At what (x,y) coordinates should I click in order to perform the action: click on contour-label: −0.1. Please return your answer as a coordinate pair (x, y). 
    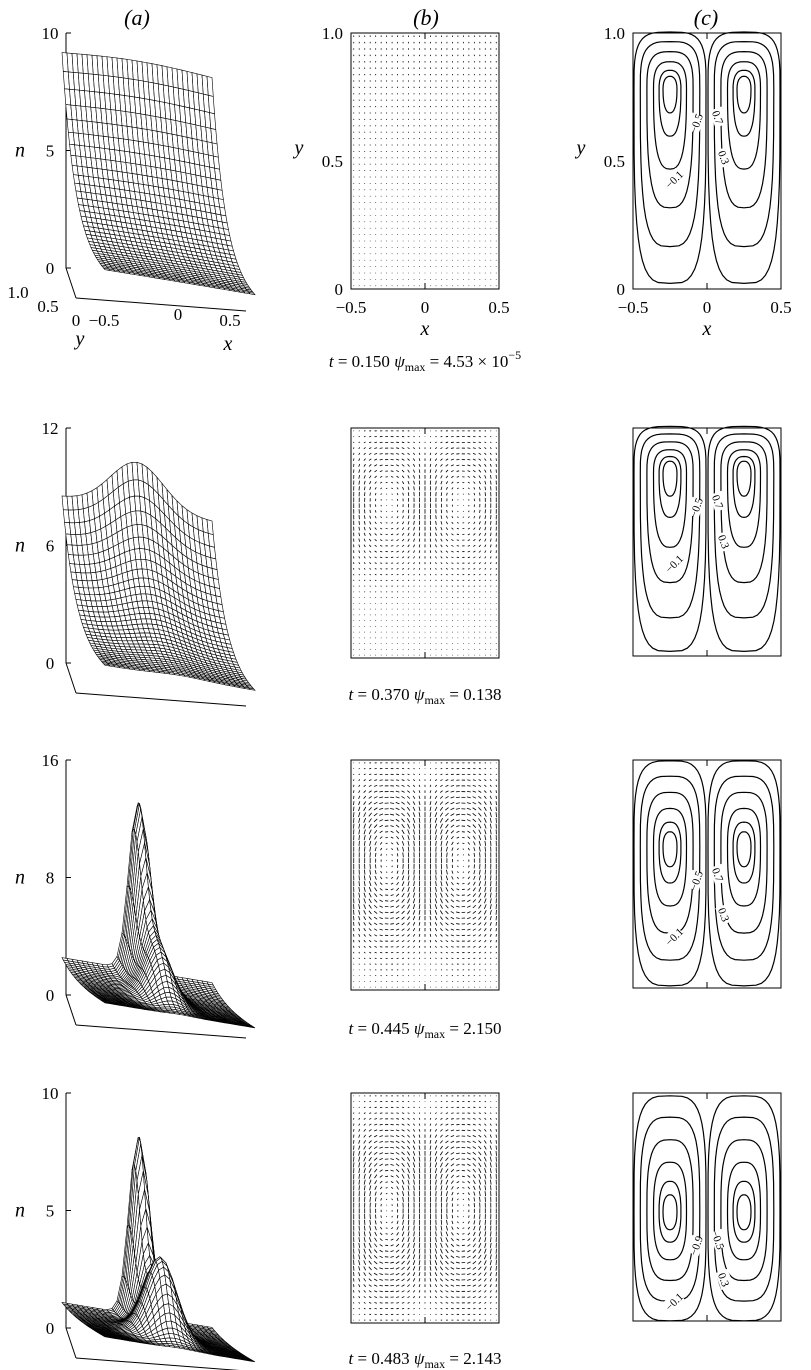
    Looking at the image, I should click on (674, 564).